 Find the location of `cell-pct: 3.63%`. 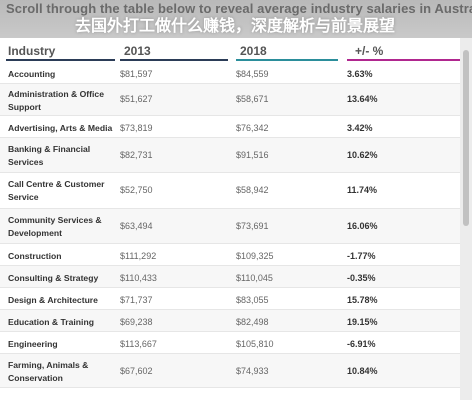

cell-pct: 3.63% is located at coordinates (360, 74).